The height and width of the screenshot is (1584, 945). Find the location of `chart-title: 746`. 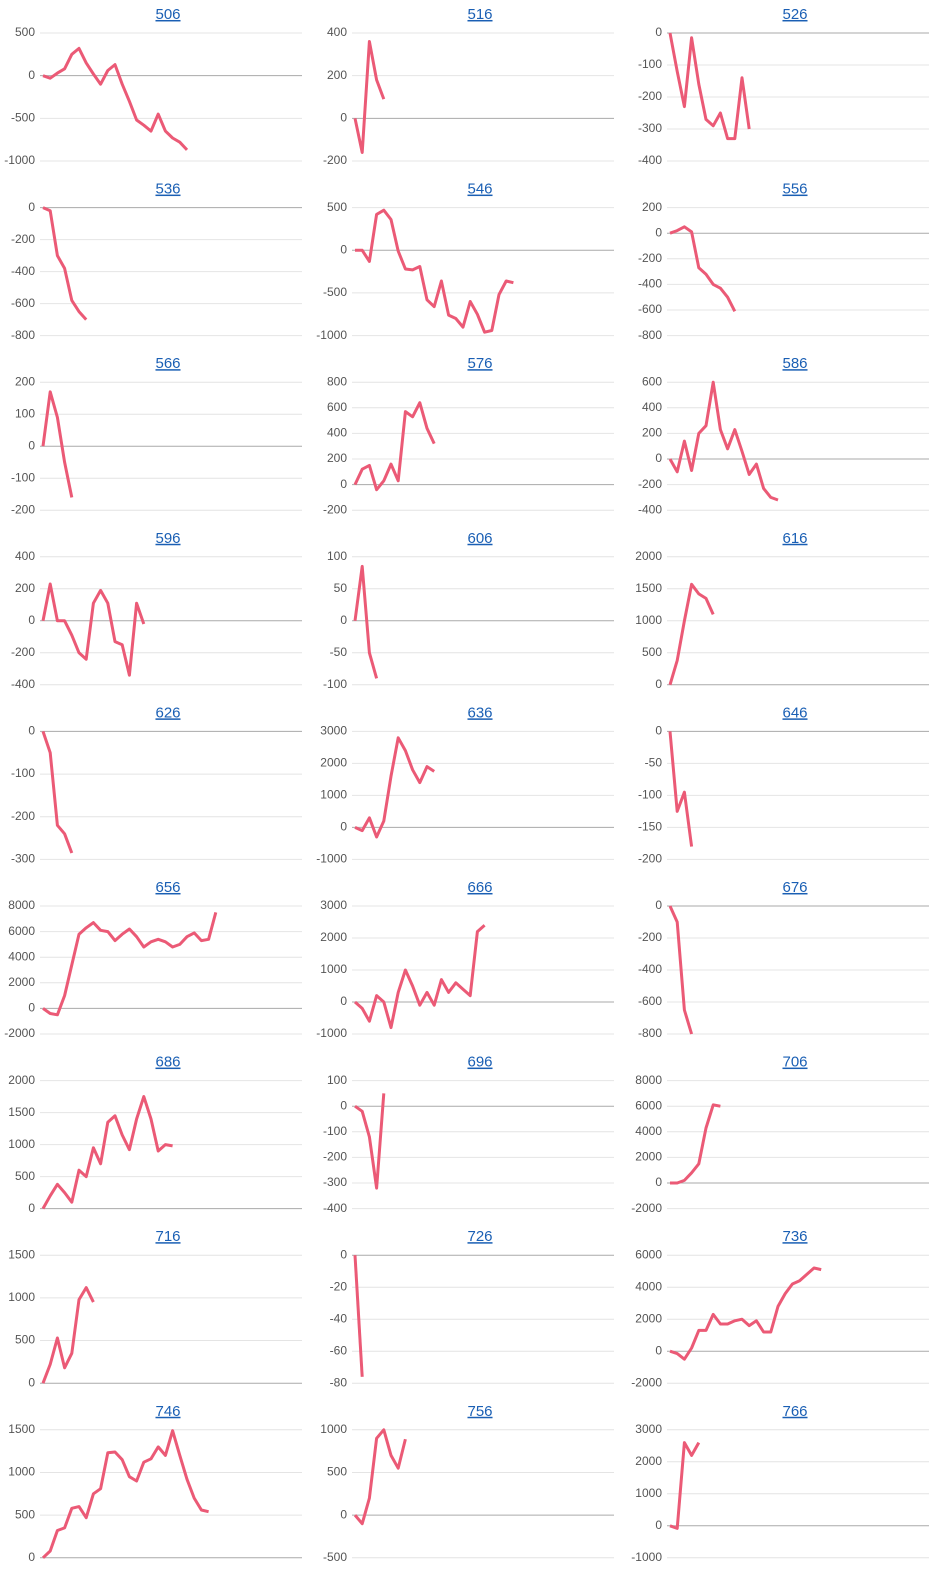

chart-title: 746 is located at coordinates (167, 1411).